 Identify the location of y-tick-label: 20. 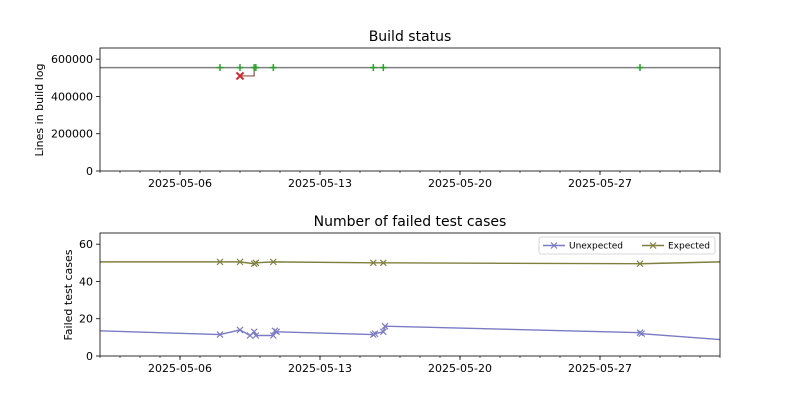
(86, 319).